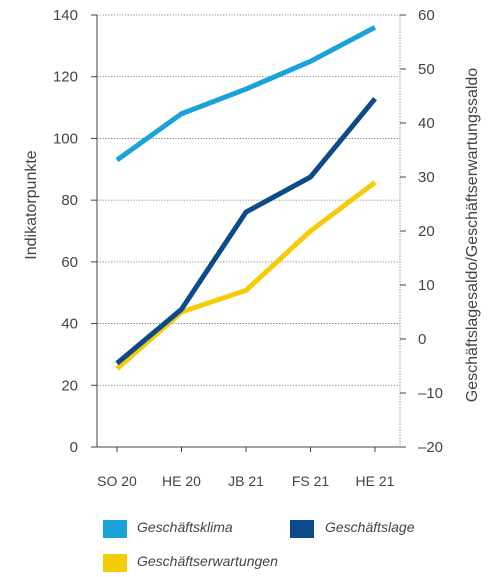 The width and height of the screenshot is (497, 577). What do you see at coordinates (65, 77) in the screenshot?
I see `left-tick-label: 120` at bounding box center [65, 77].